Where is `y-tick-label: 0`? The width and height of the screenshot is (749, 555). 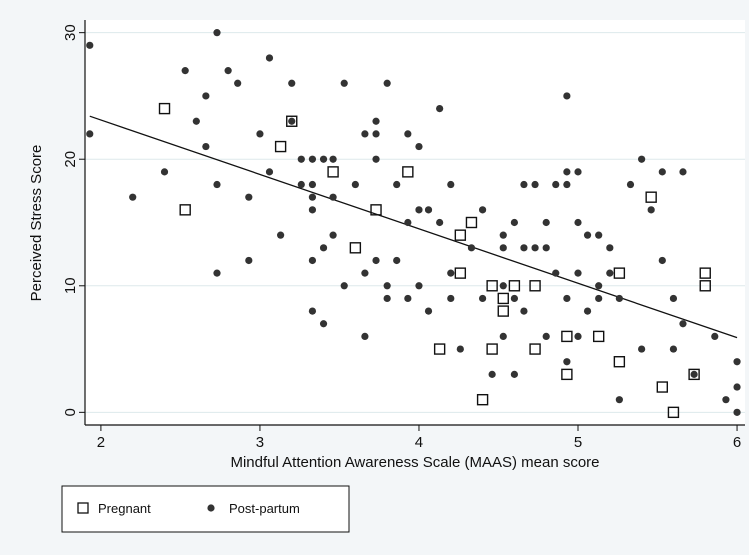
y-tick-label: 0 is located at coordinates (70, 412).